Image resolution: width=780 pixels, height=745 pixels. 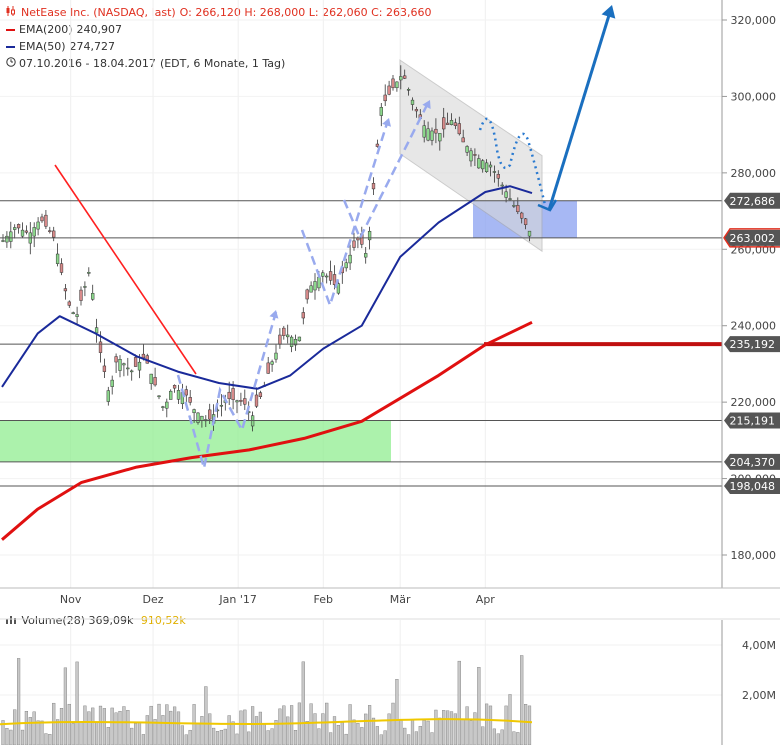 I want to click on ema200-swatch, so click(x=10, y=29).